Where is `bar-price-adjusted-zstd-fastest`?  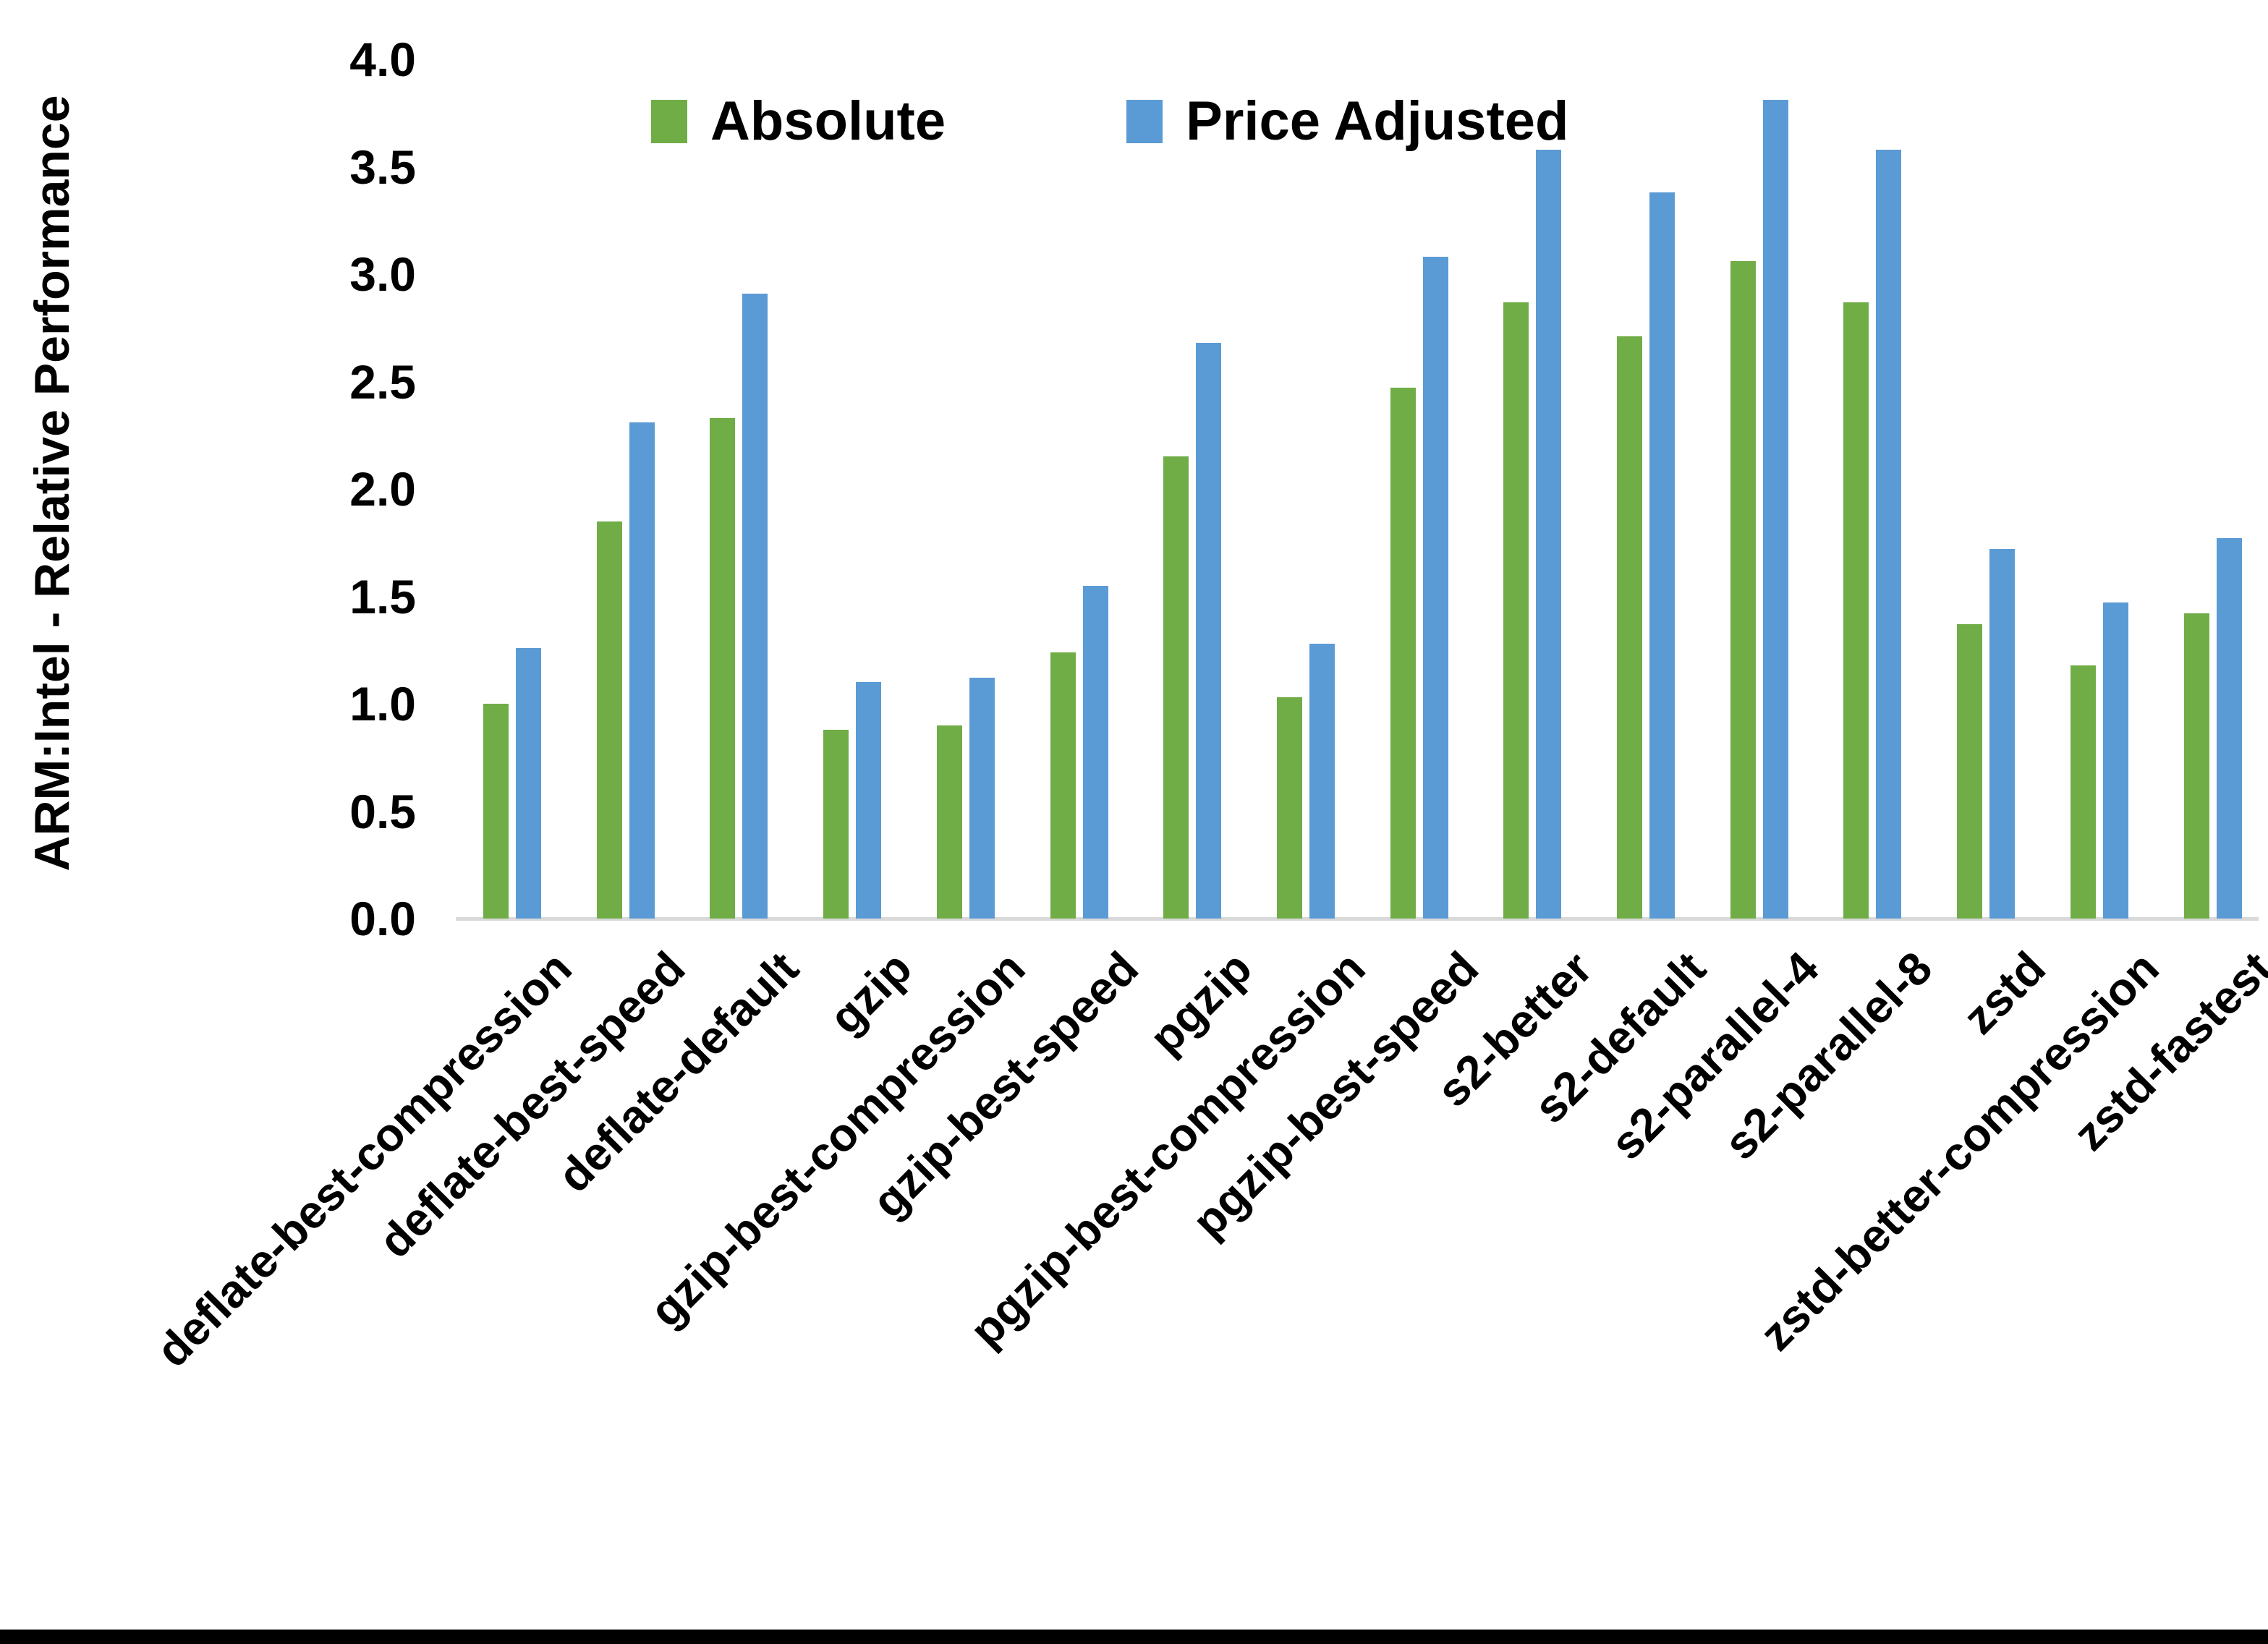 bar-price-adjusted-zstd-fastest is located at coordinates (2229, 728).